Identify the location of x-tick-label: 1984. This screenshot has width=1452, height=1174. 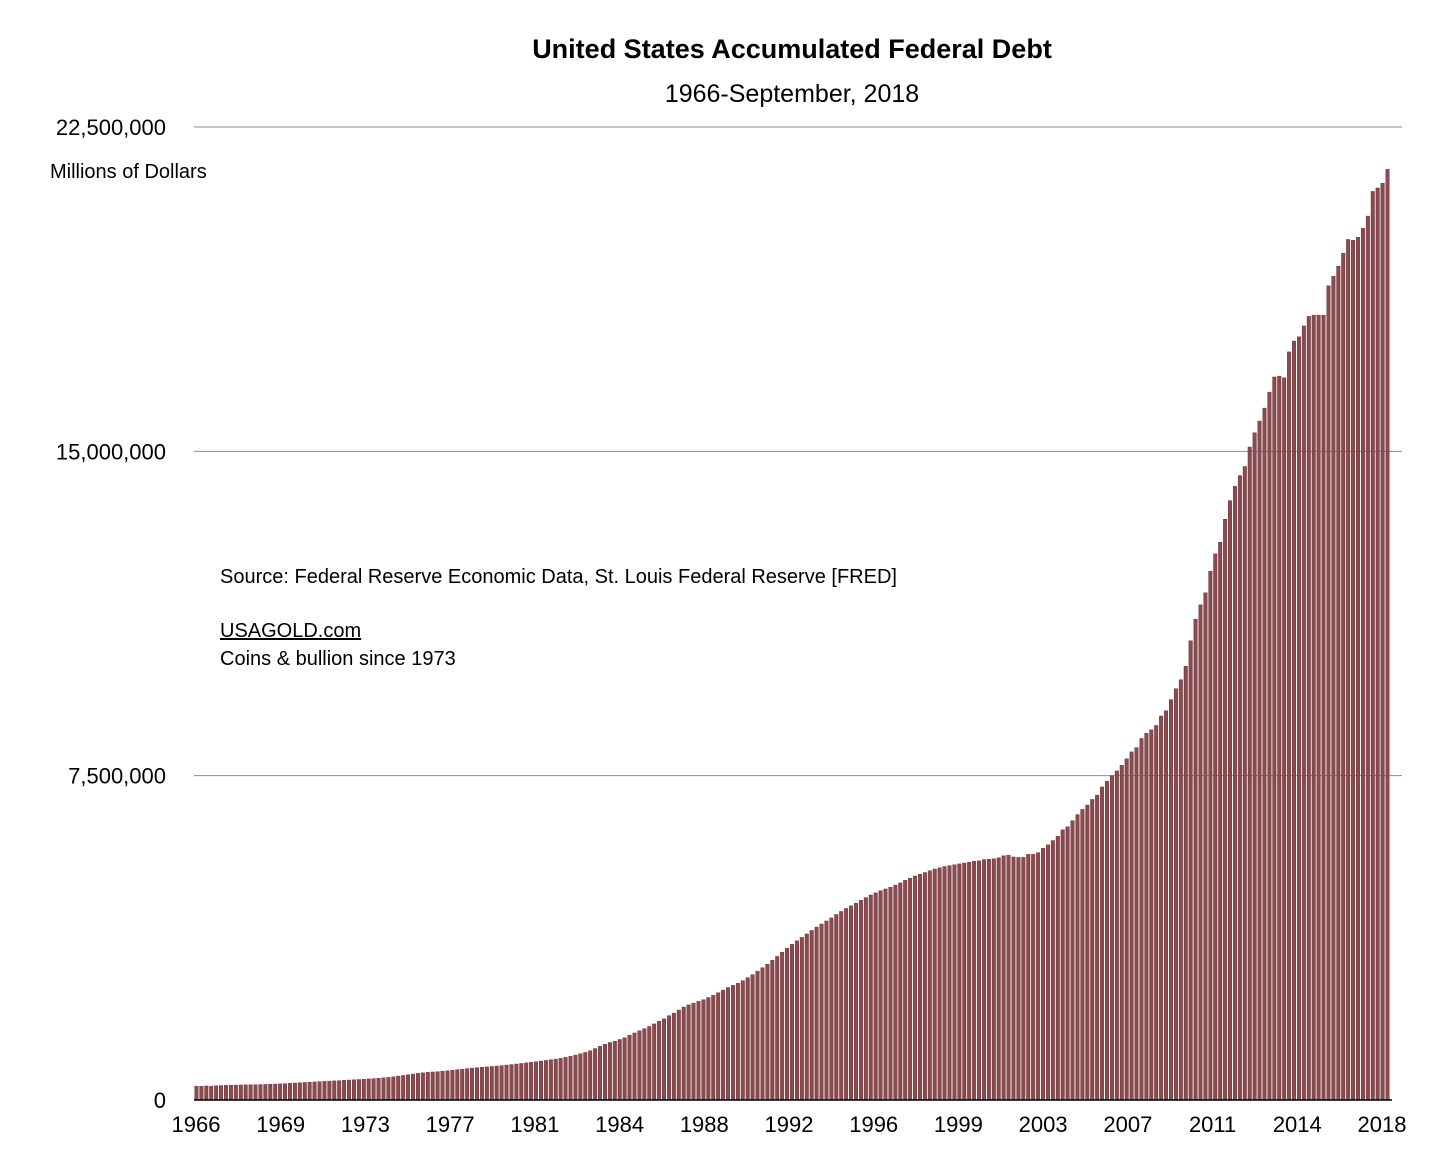
(619, 1124).